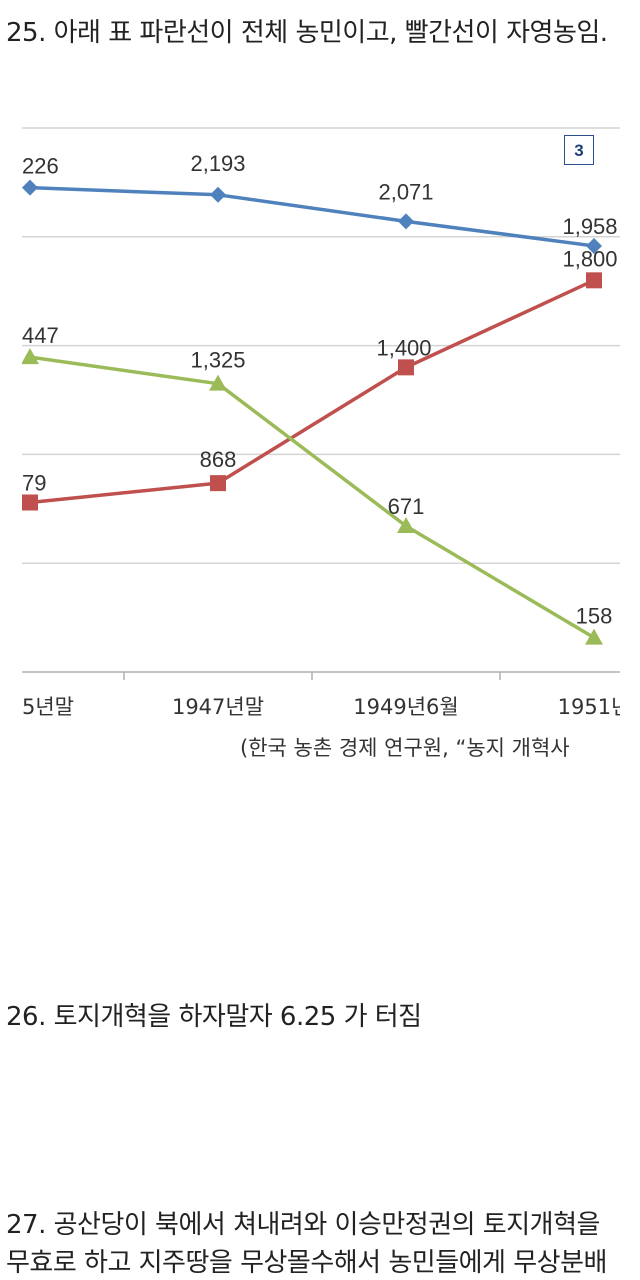 This screenshot has height=1280, width=640. What do you see at coordinates (405, 191) in the screenshot?
I see `data-label: 2,071` at bounding box center [405, 191].